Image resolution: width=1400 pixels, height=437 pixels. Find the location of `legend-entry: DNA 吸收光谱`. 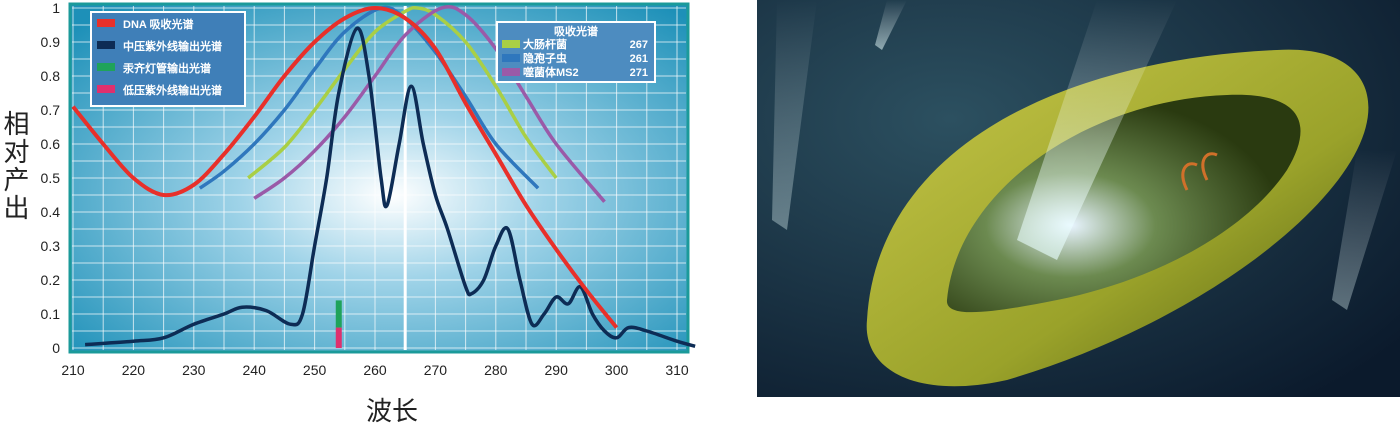

legend-entry: DNA 吸收光谱 is located at coordinates (158, 24).